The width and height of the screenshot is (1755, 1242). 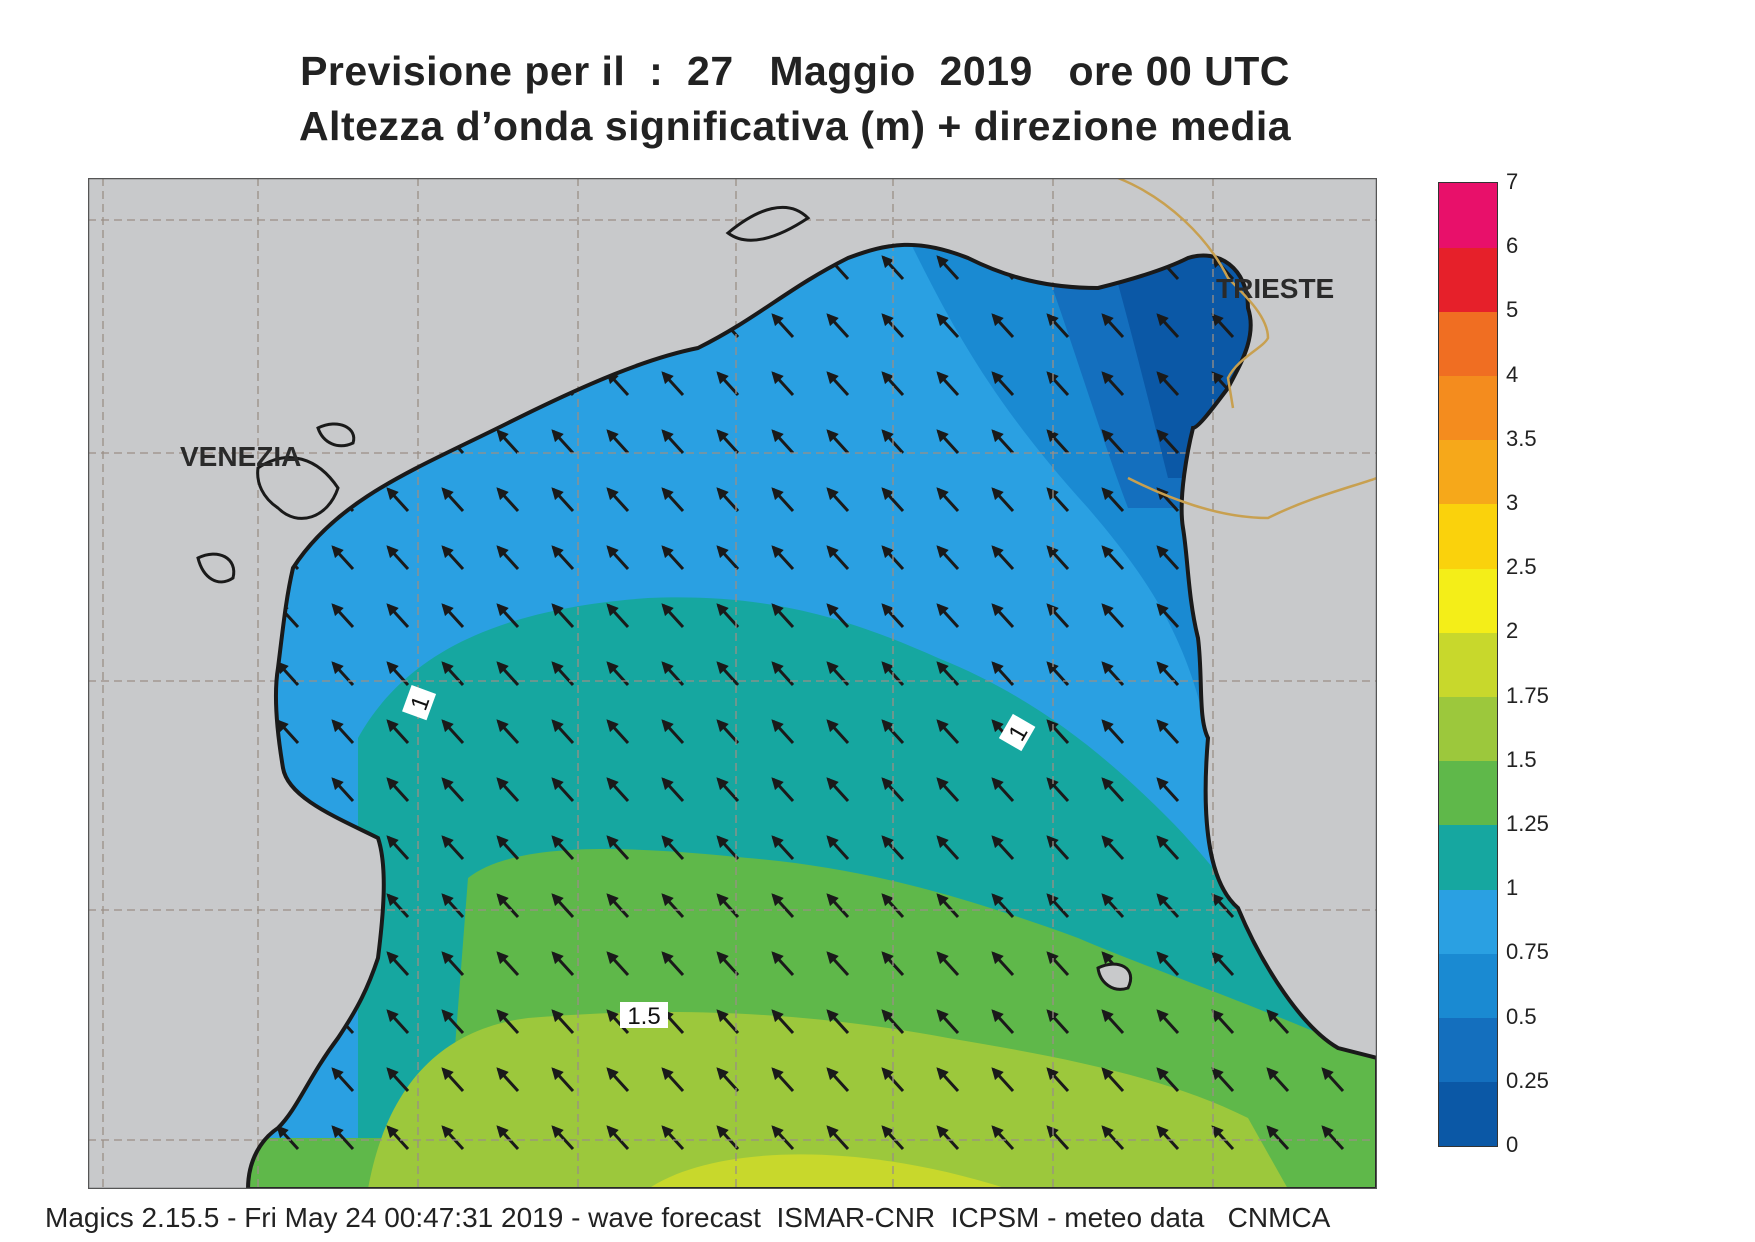 I want to click on color-scale-legend, so click(x=1468, y=664).